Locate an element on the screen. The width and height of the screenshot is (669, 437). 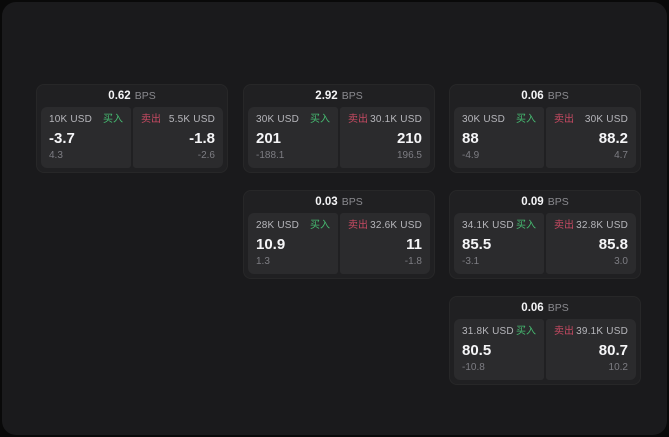
sell-panel: 卖出 5.5K USD -1.8 -2.6 is located at coordinates (178, 137).